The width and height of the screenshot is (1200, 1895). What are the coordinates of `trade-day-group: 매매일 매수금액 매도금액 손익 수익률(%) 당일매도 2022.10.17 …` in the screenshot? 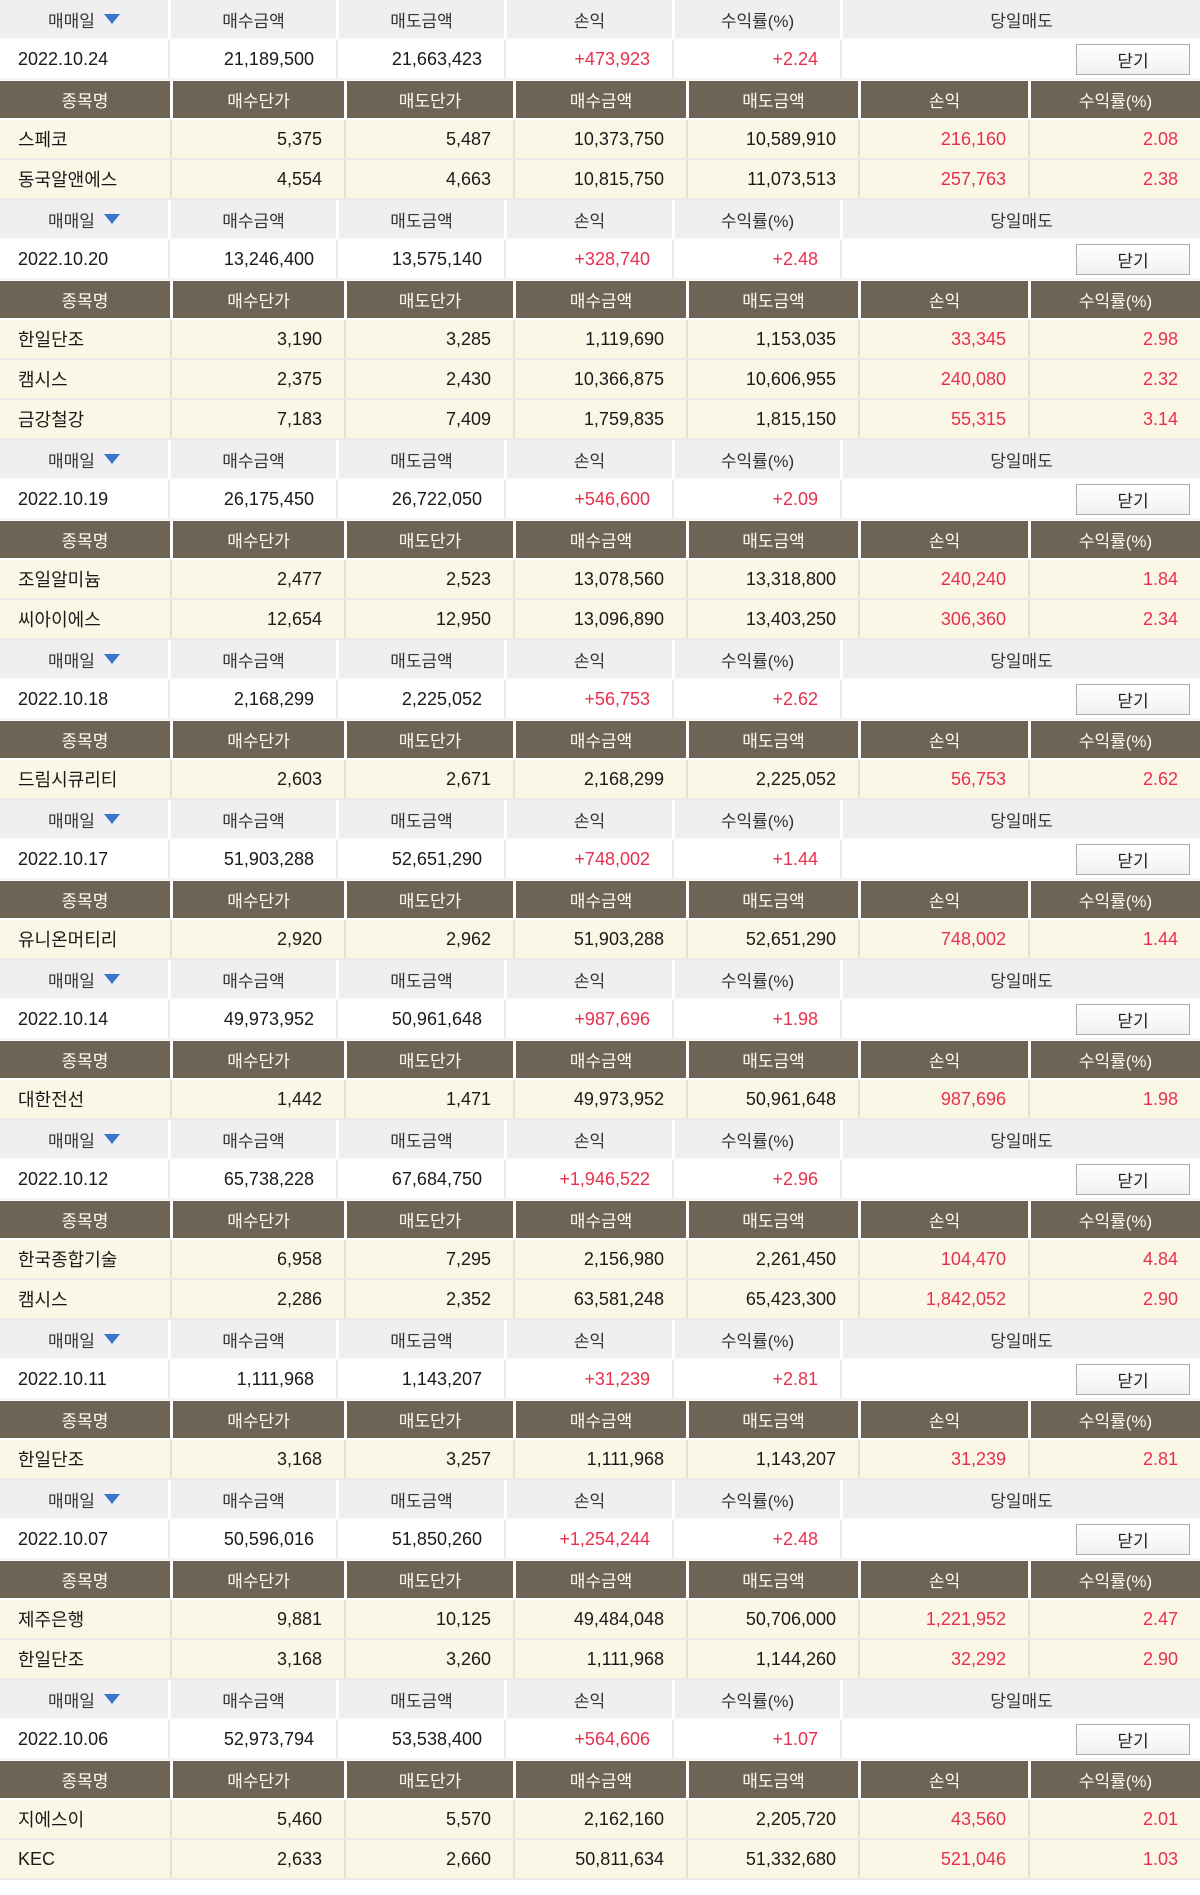 It's located at (600, 880).